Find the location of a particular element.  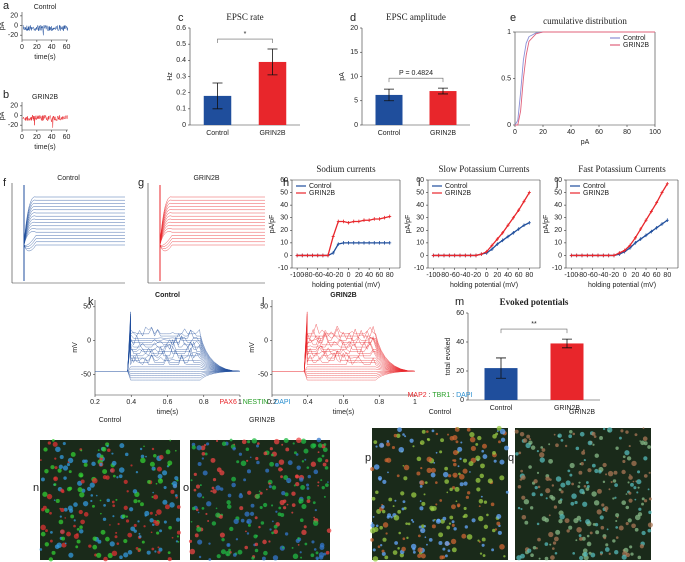

y-tick-label: -10 is located at coordinates (283, 268).